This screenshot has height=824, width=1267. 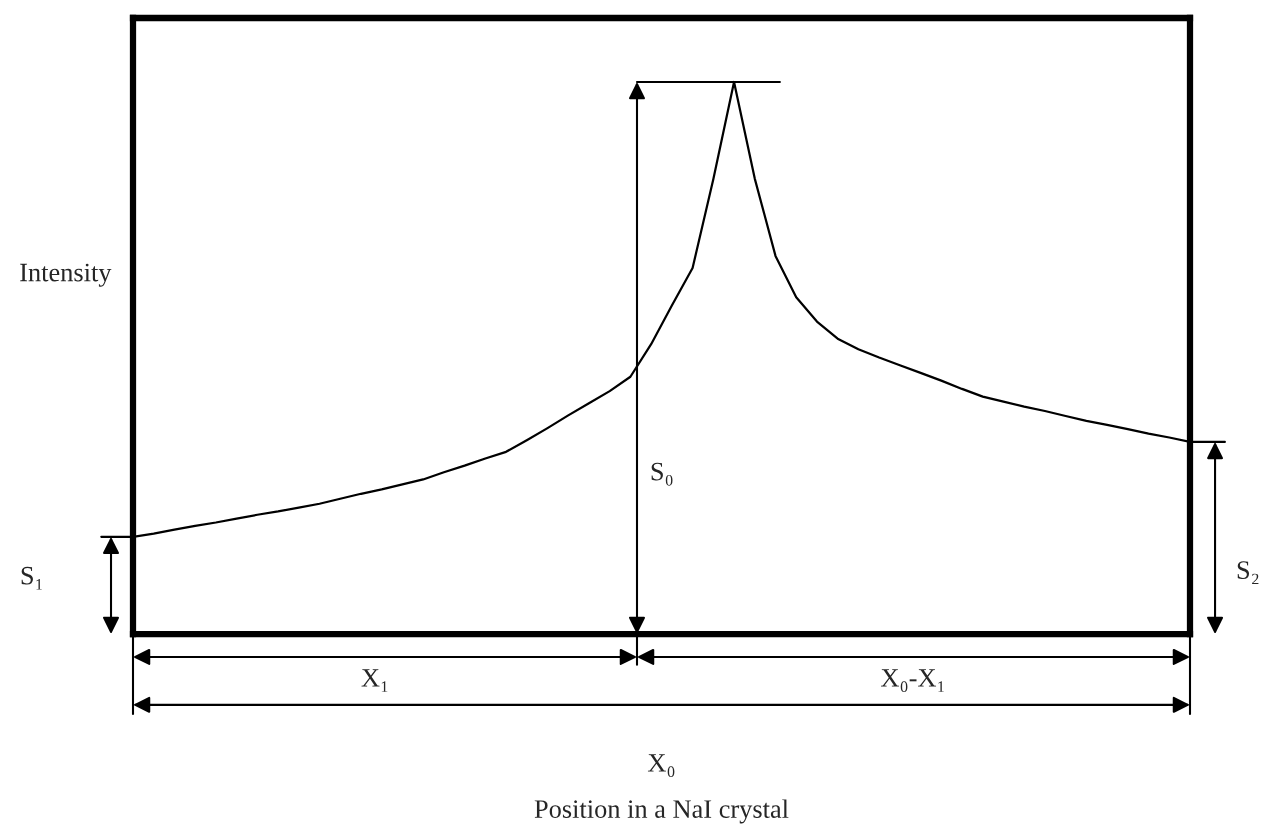 What do you see at coordinates (1248, 573) in the screenshot?
I see `text: S₂` at bounding box center [1248, 573].